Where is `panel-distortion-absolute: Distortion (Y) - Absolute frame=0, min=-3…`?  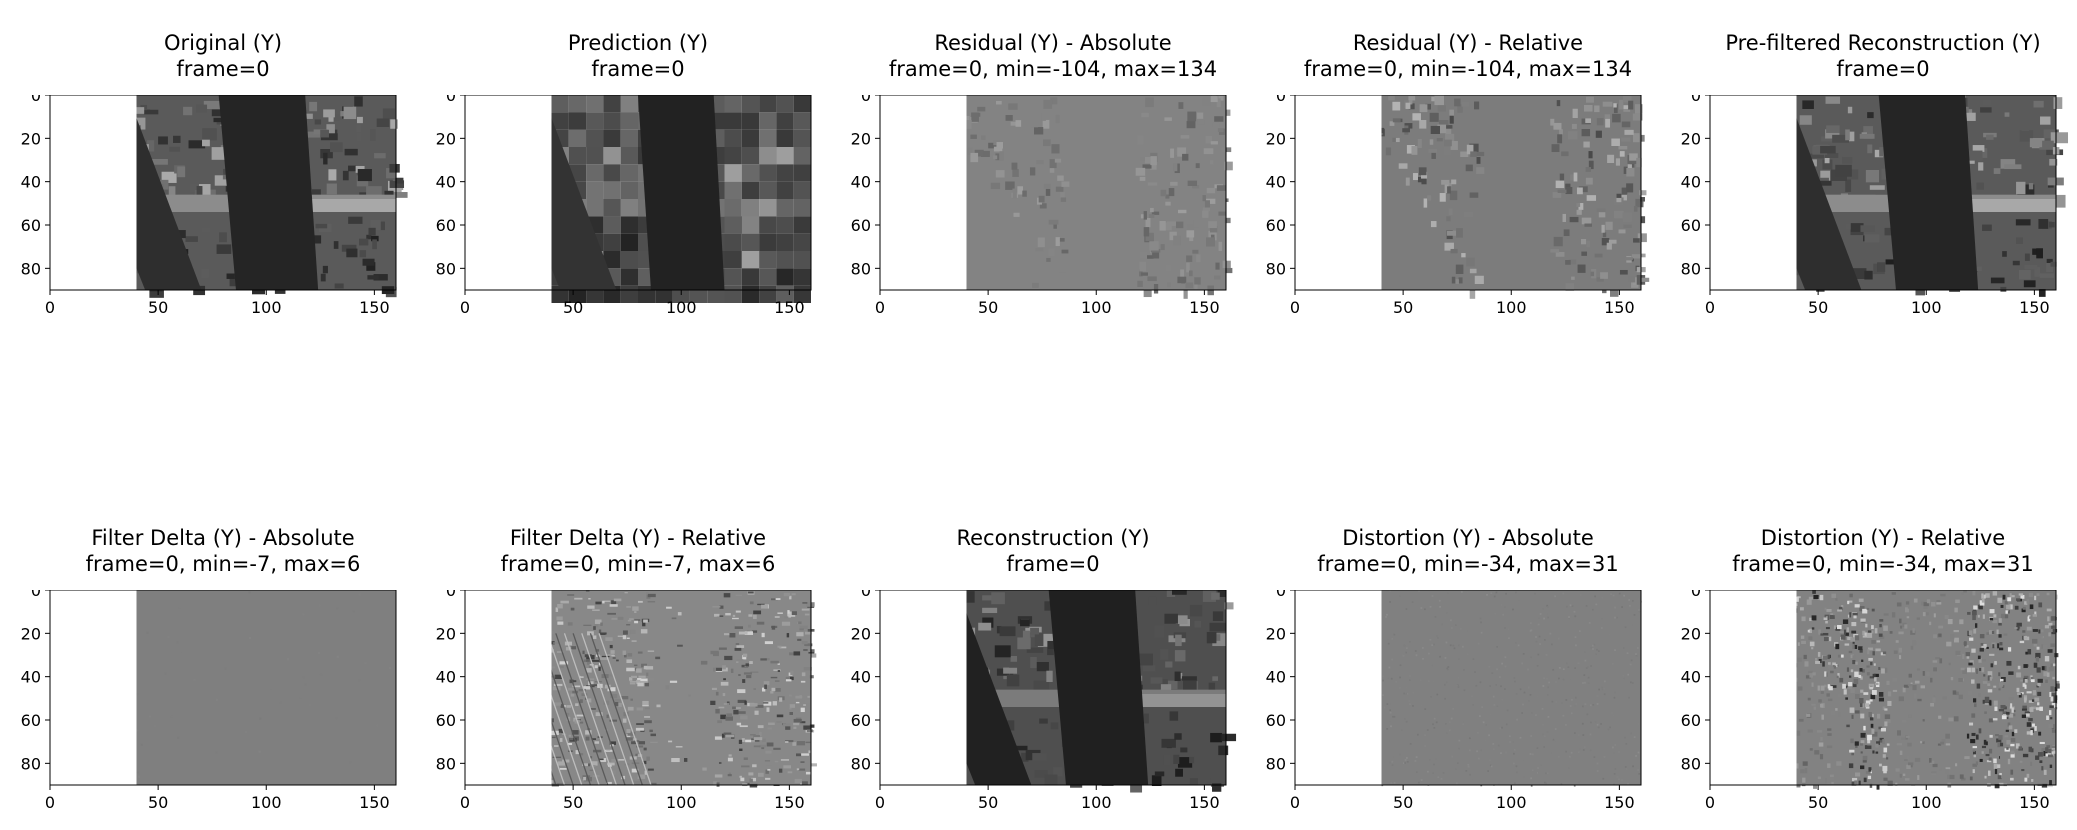 panel-distortion-absolute: Distortion (Y) - Absolute frame=0, min=-3… is located at coordinates (1480, 675).